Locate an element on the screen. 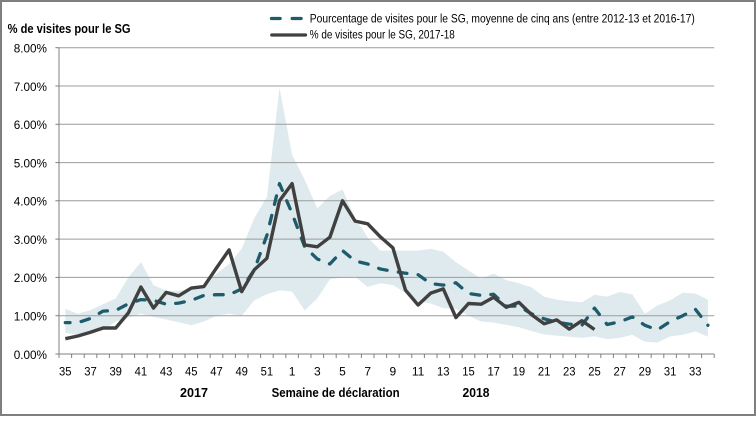  svg-text: 15 is located at coordinates (468, 371).